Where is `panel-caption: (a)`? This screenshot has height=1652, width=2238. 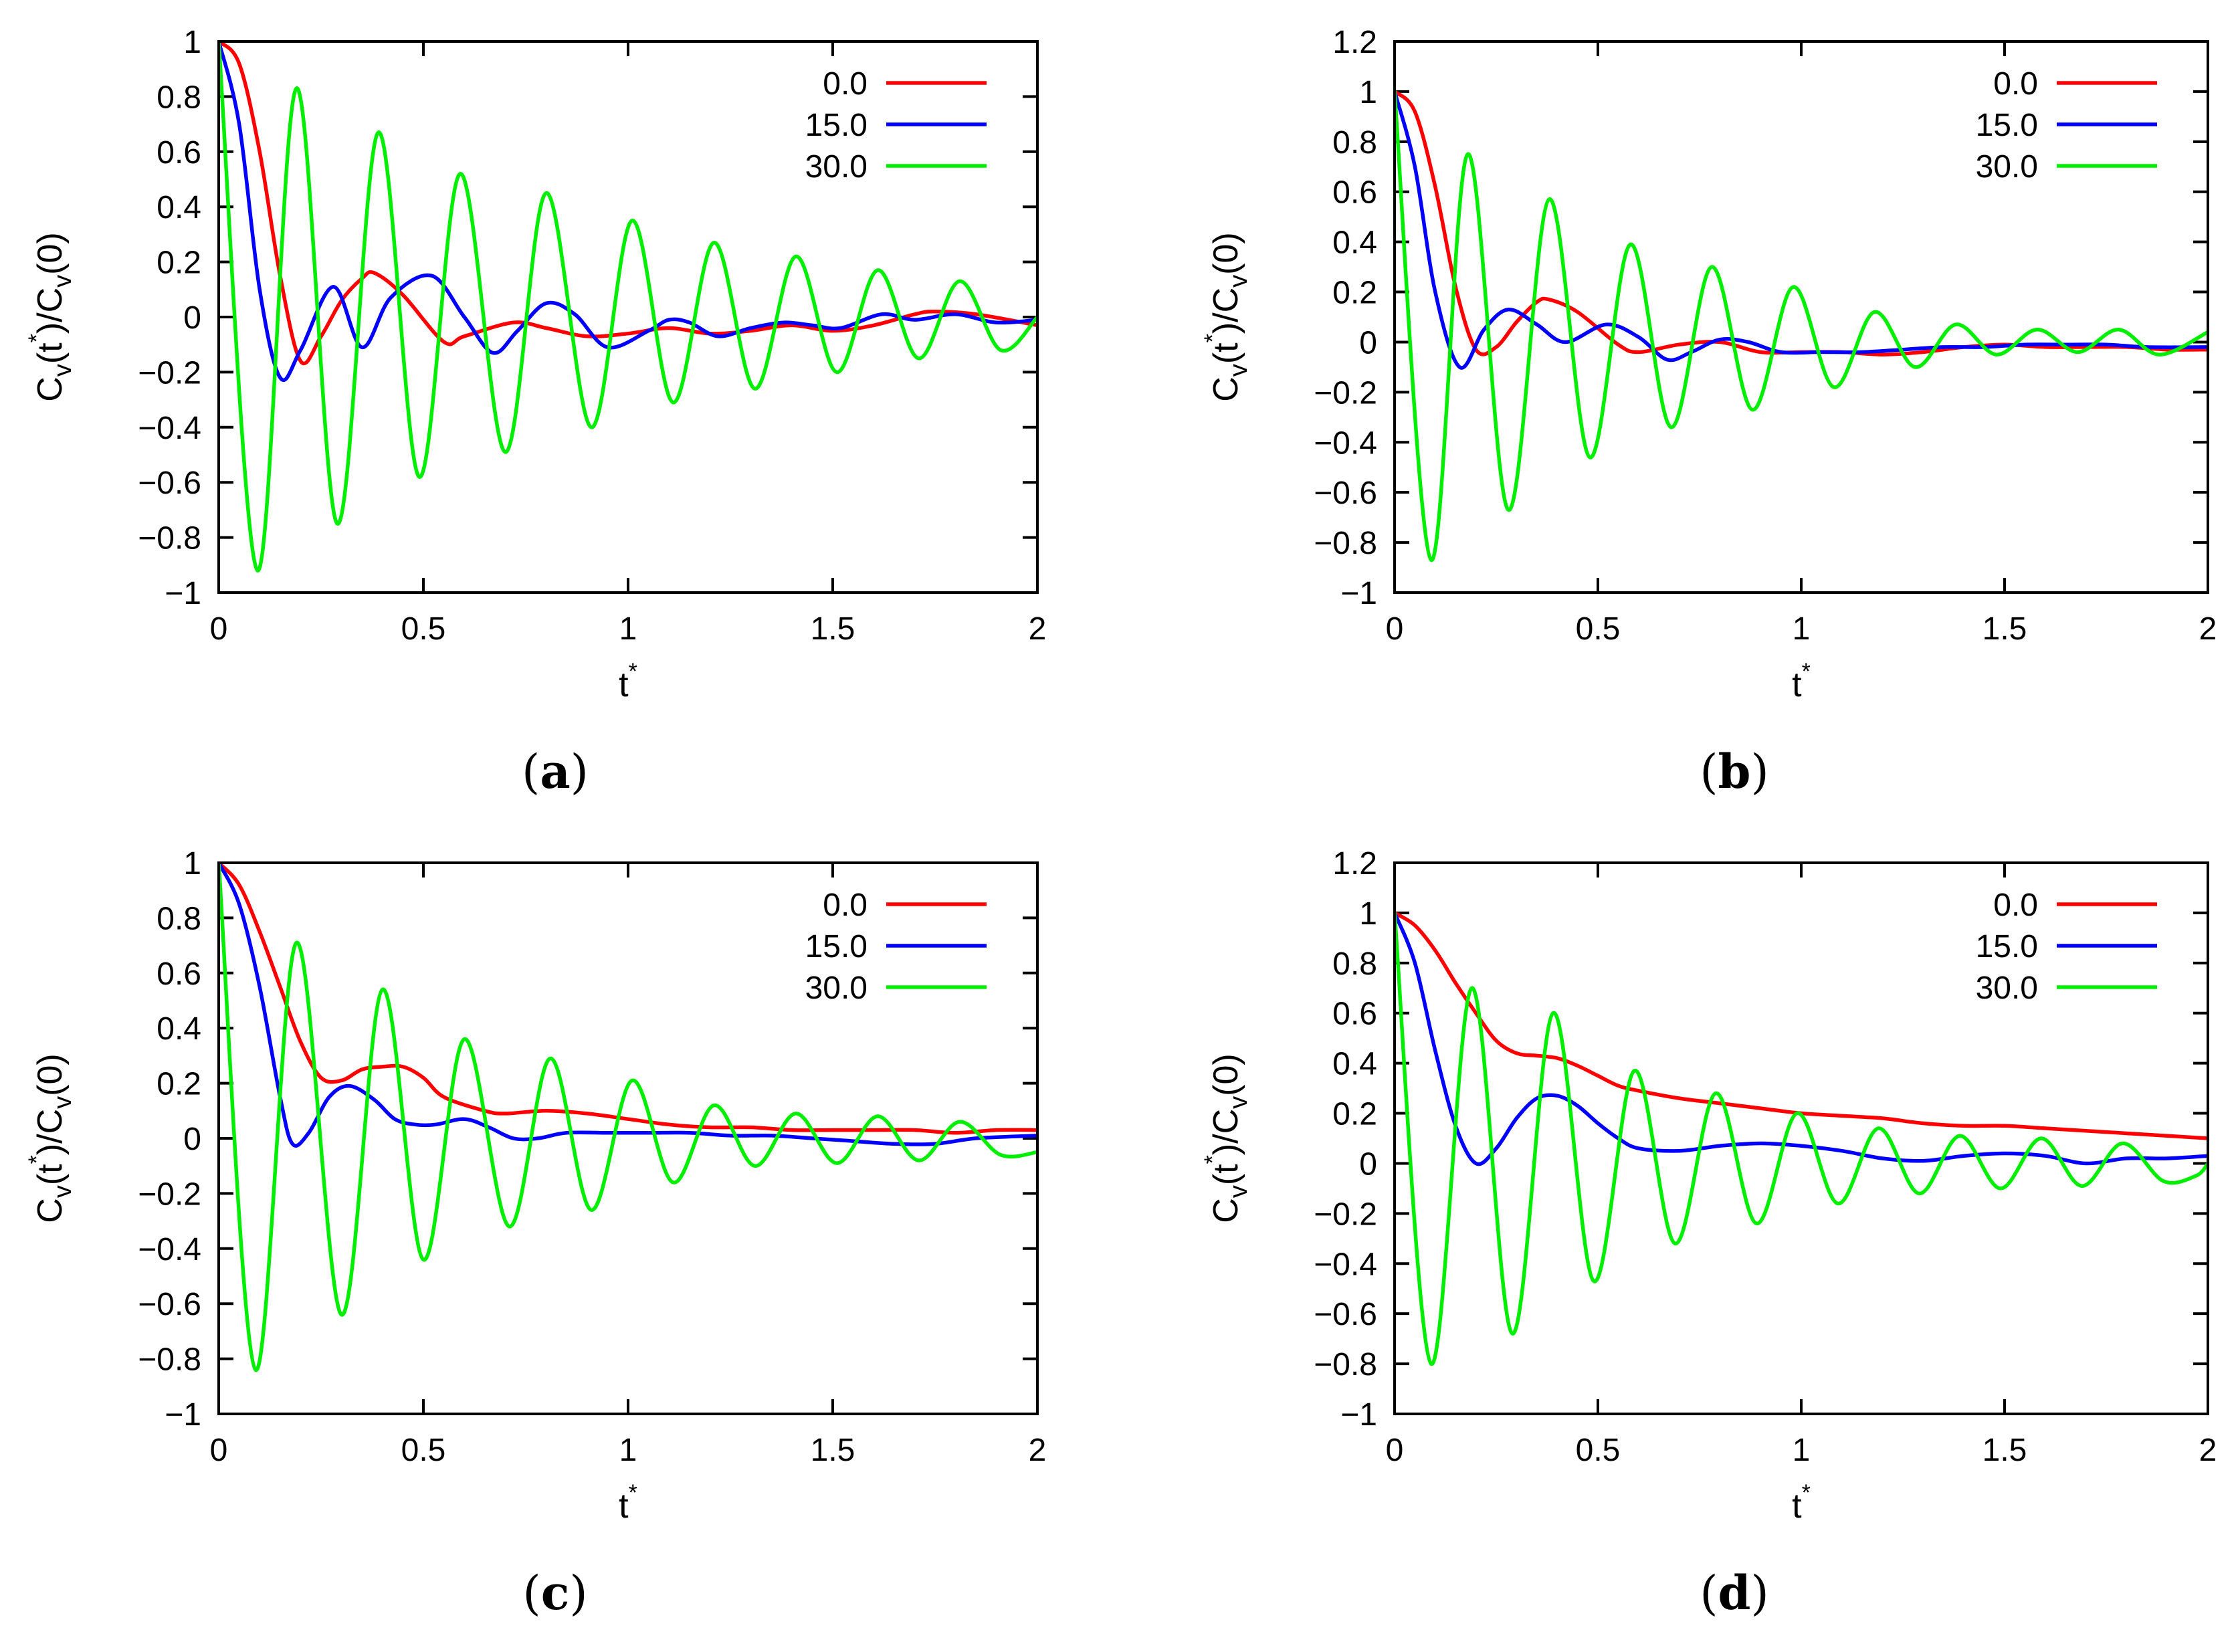 panel-caption: (a) is located at coordinates (555, 771).